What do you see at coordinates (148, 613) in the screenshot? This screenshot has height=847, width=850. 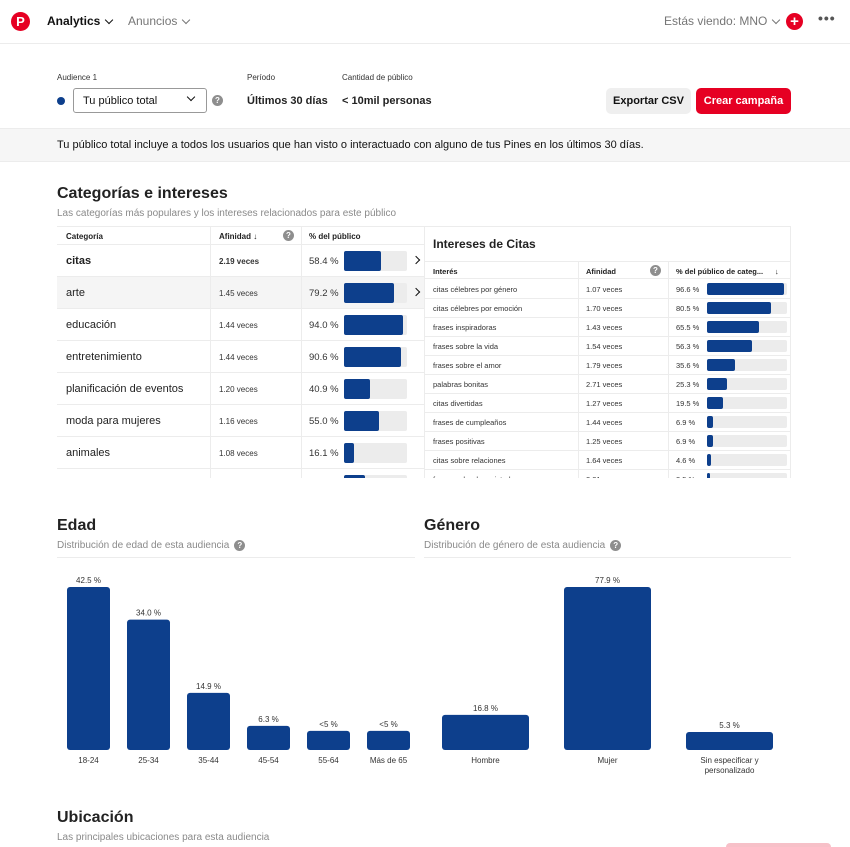 I see `data-label: 34.0 %` at bounding box center [148, 613].